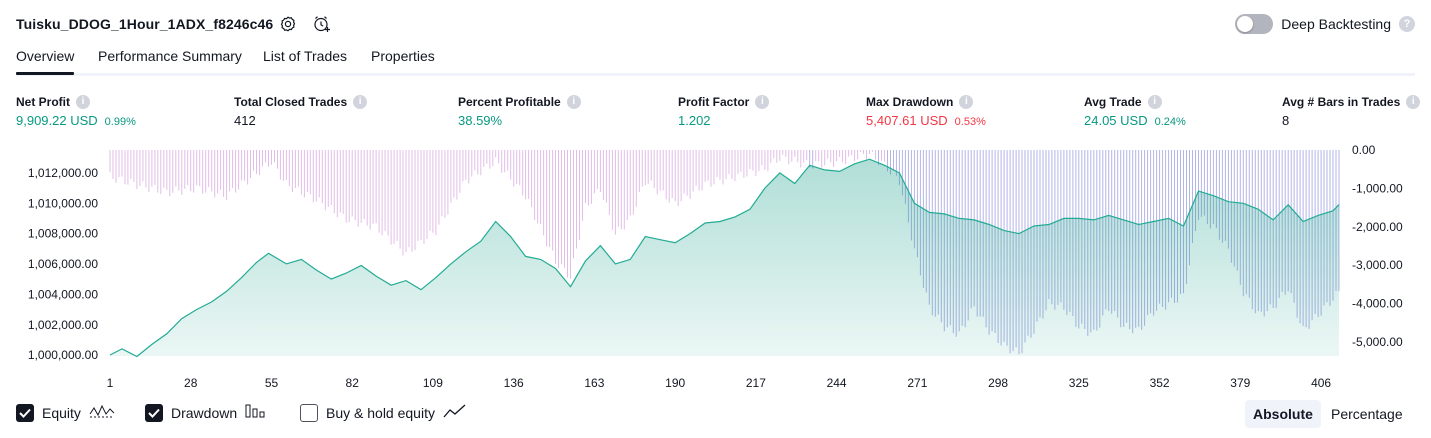 The image size is (1431, 438). What do you see at coordinates (1283, 414) in the screenshot?
I see `scale-absolute-button: Absolute` at bounding box center [1283, 414].